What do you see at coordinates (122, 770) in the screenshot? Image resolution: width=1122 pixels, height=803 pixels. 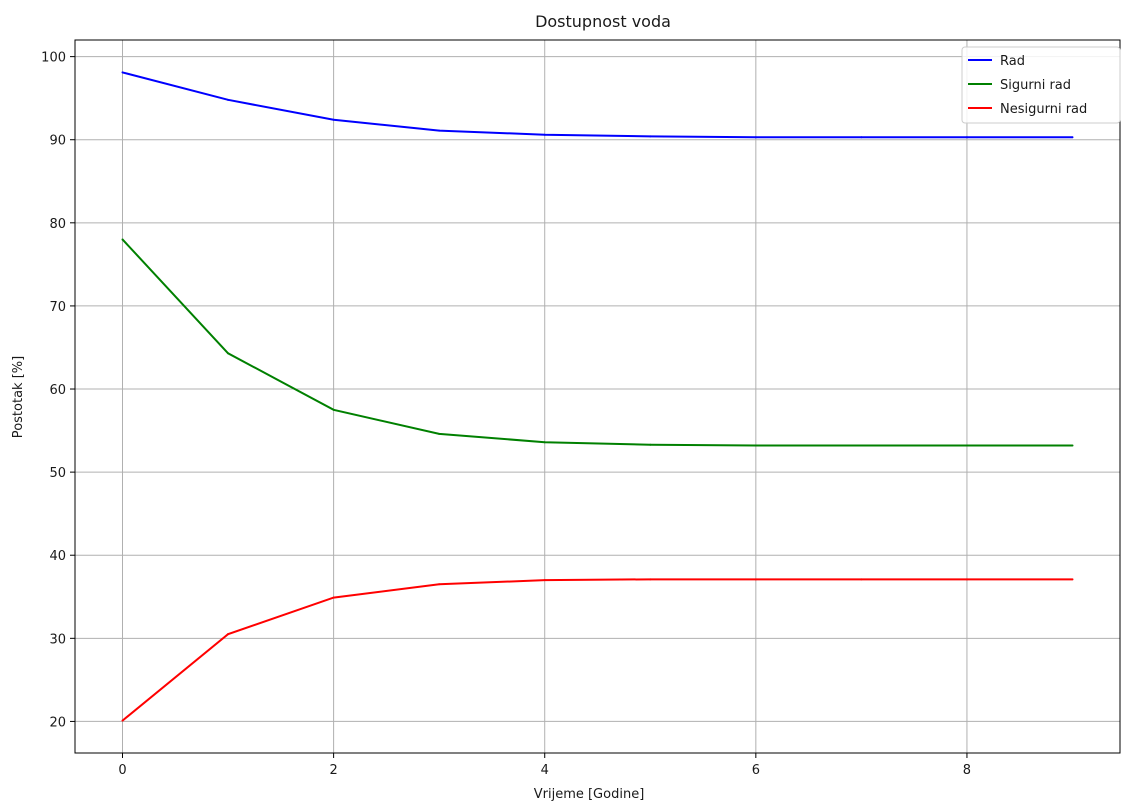 I see `x-tick-label: 0` at bounding box center [122, 770].